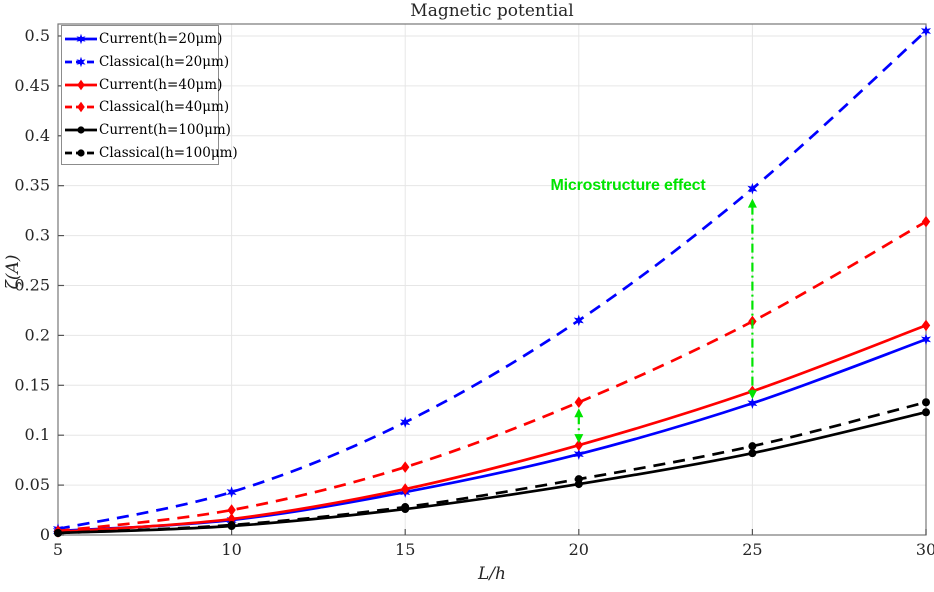  I want to click on x-axis-label: L/h, so click(492, 574).